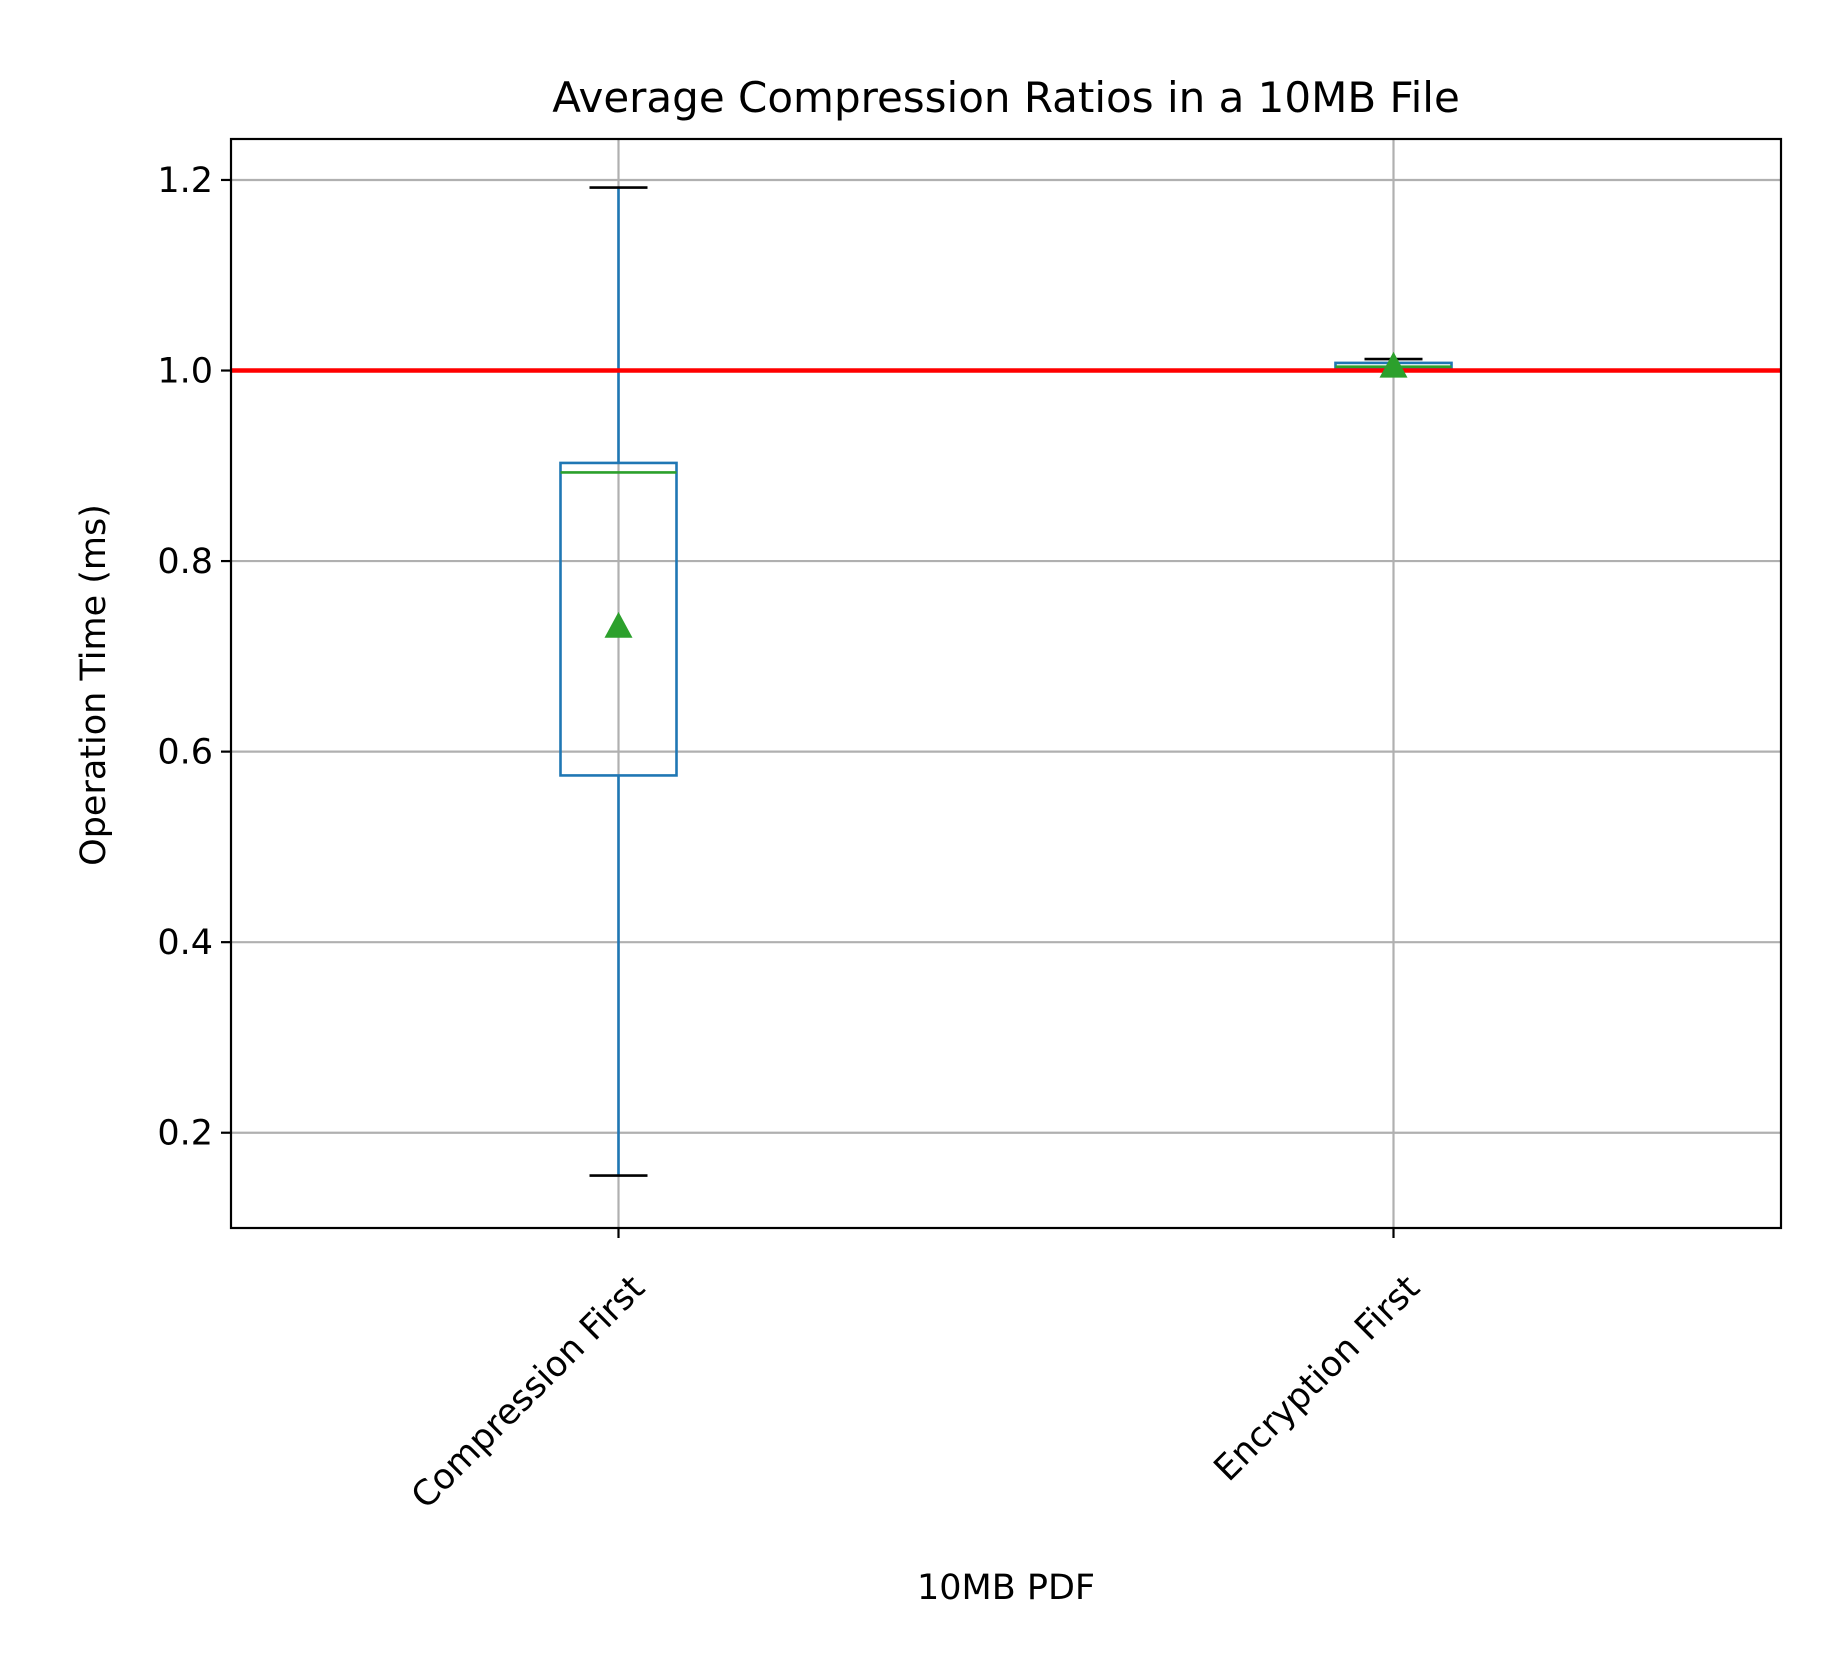 The width and height of the screenshot is (1840, 1672). I want to click on y-tick-label: 0.4, so click(185, 943).